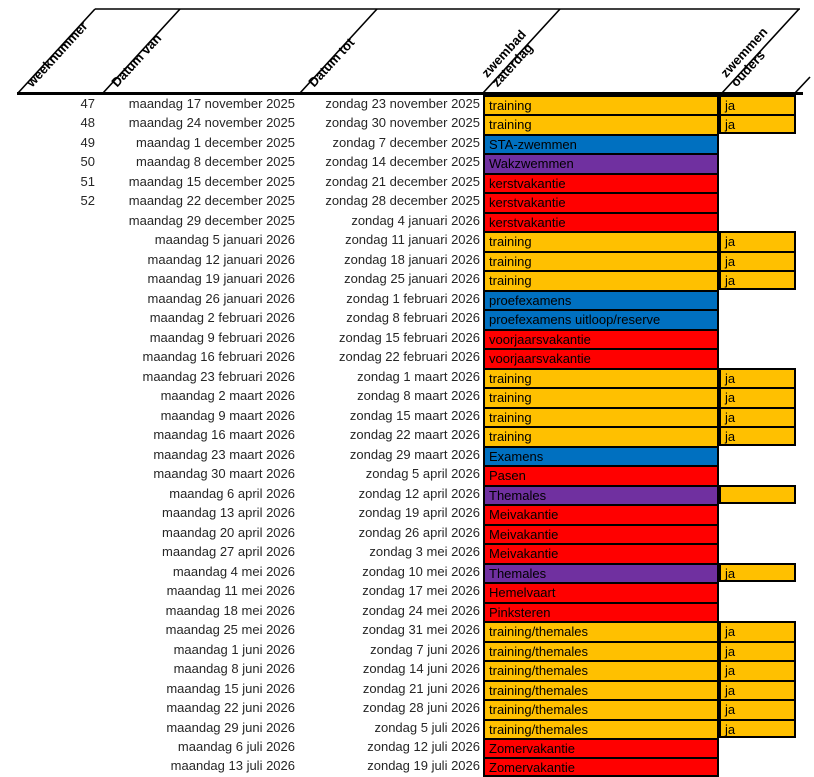 Image resolution: width=814 pixels, height=777 pixels. Describe the element at coordinates (427, 727) in the screenshot. I see `date-to-cell: zondag 5 juli 2026` at that location.